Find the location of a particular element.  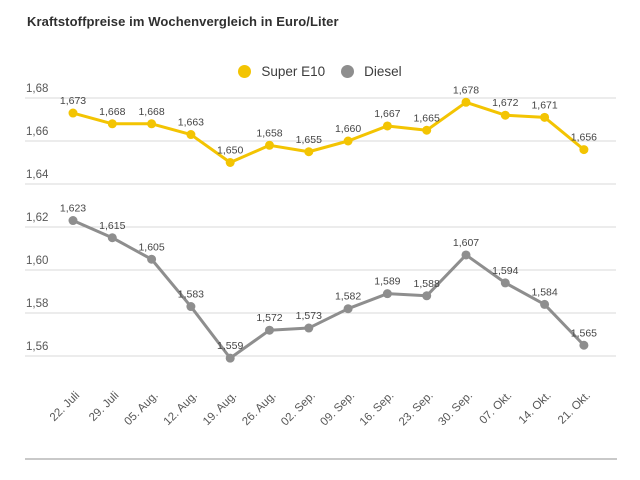

x-tick-label: 12. Aug. is located at coordinates (181, 409).